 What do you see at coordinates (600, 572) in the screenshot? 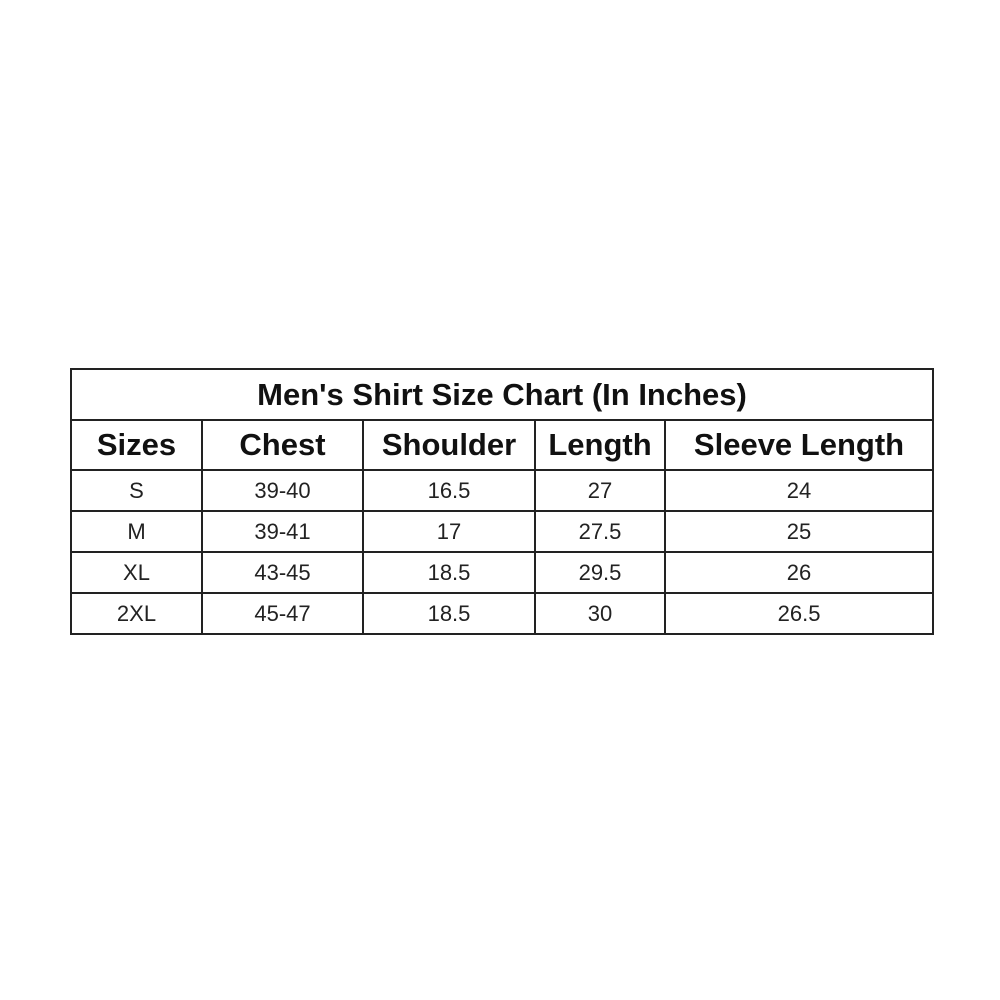
I see `cell-length: 29.5` at bounding box center [600, 572].